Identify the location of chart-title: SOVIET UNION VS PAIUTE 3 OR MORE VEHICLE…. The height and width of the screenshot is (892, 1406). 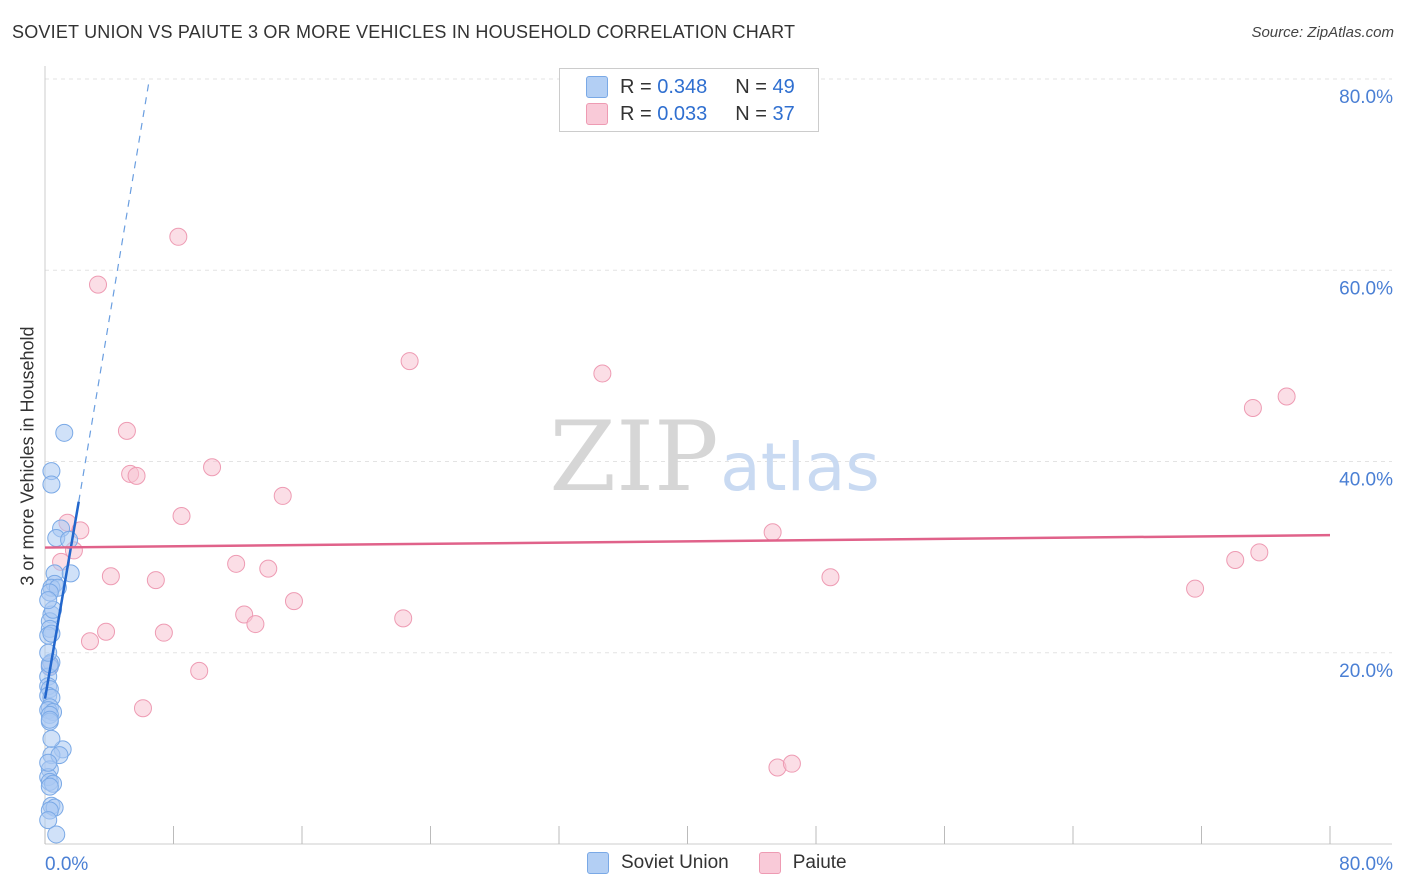
(404, 32).